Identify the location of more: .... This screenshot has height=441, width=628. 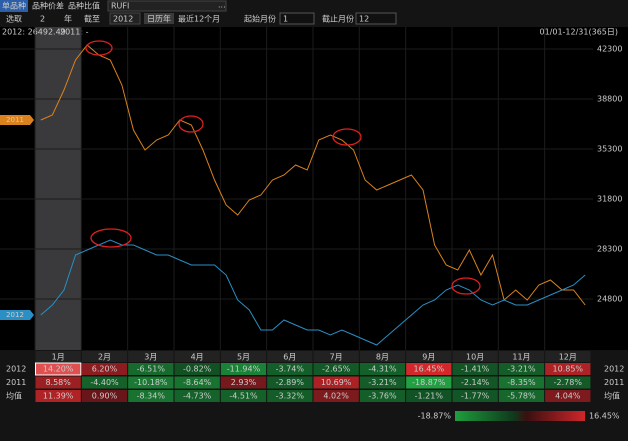
(222, 5).